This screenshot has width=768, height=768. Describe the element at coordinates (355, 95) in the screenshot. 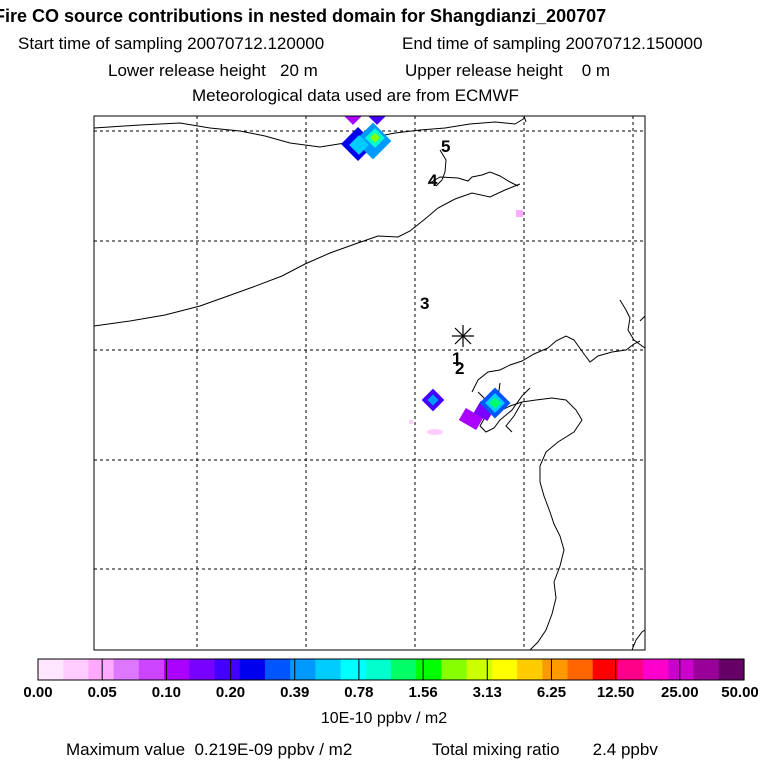

I see `met-data-label: Meteorological data used are from ECMWF` at that location.